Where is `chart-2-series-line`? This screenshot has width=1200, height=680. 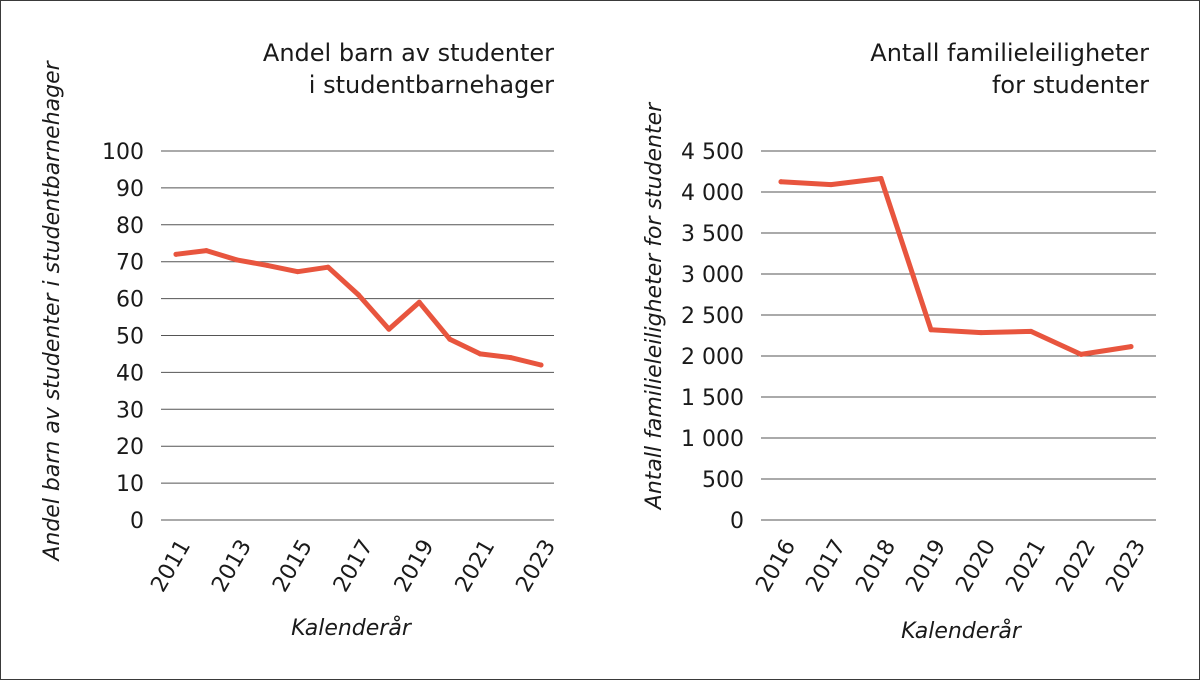 chart-2-series-line is located at coordinates (956, 266).